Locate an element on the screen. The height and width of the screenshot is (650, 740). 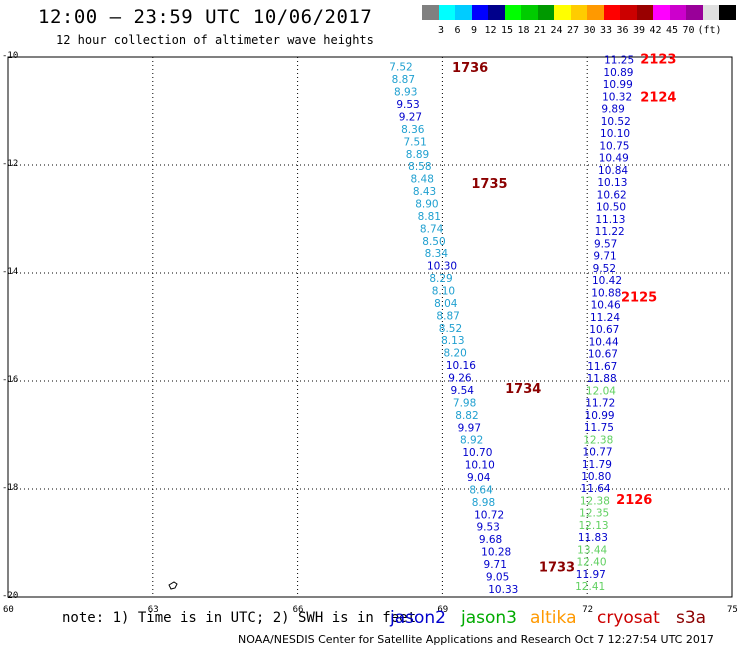
swh-value-east: 12.13 is located at coordinates (594, 526).